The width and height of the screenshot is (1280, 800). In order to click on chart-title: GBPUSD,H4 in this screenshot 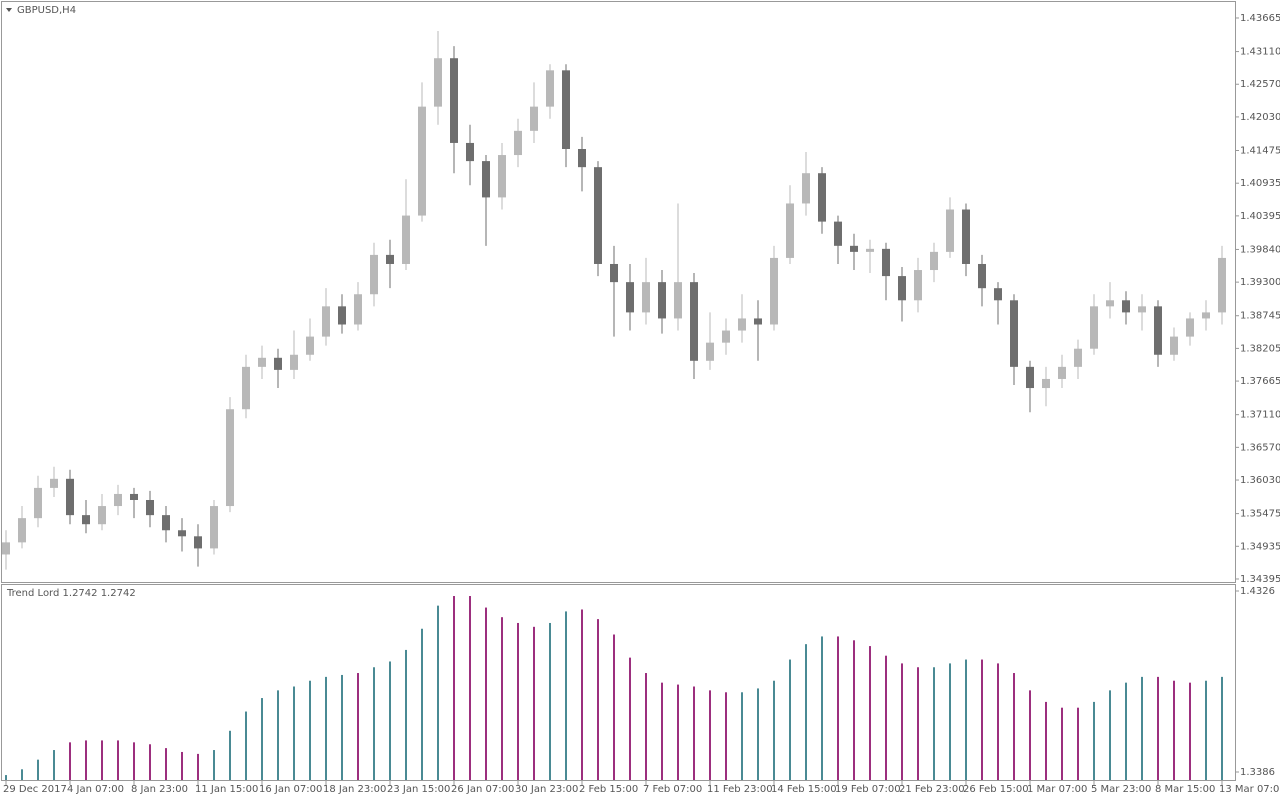, I will do `click(46, 10)`.